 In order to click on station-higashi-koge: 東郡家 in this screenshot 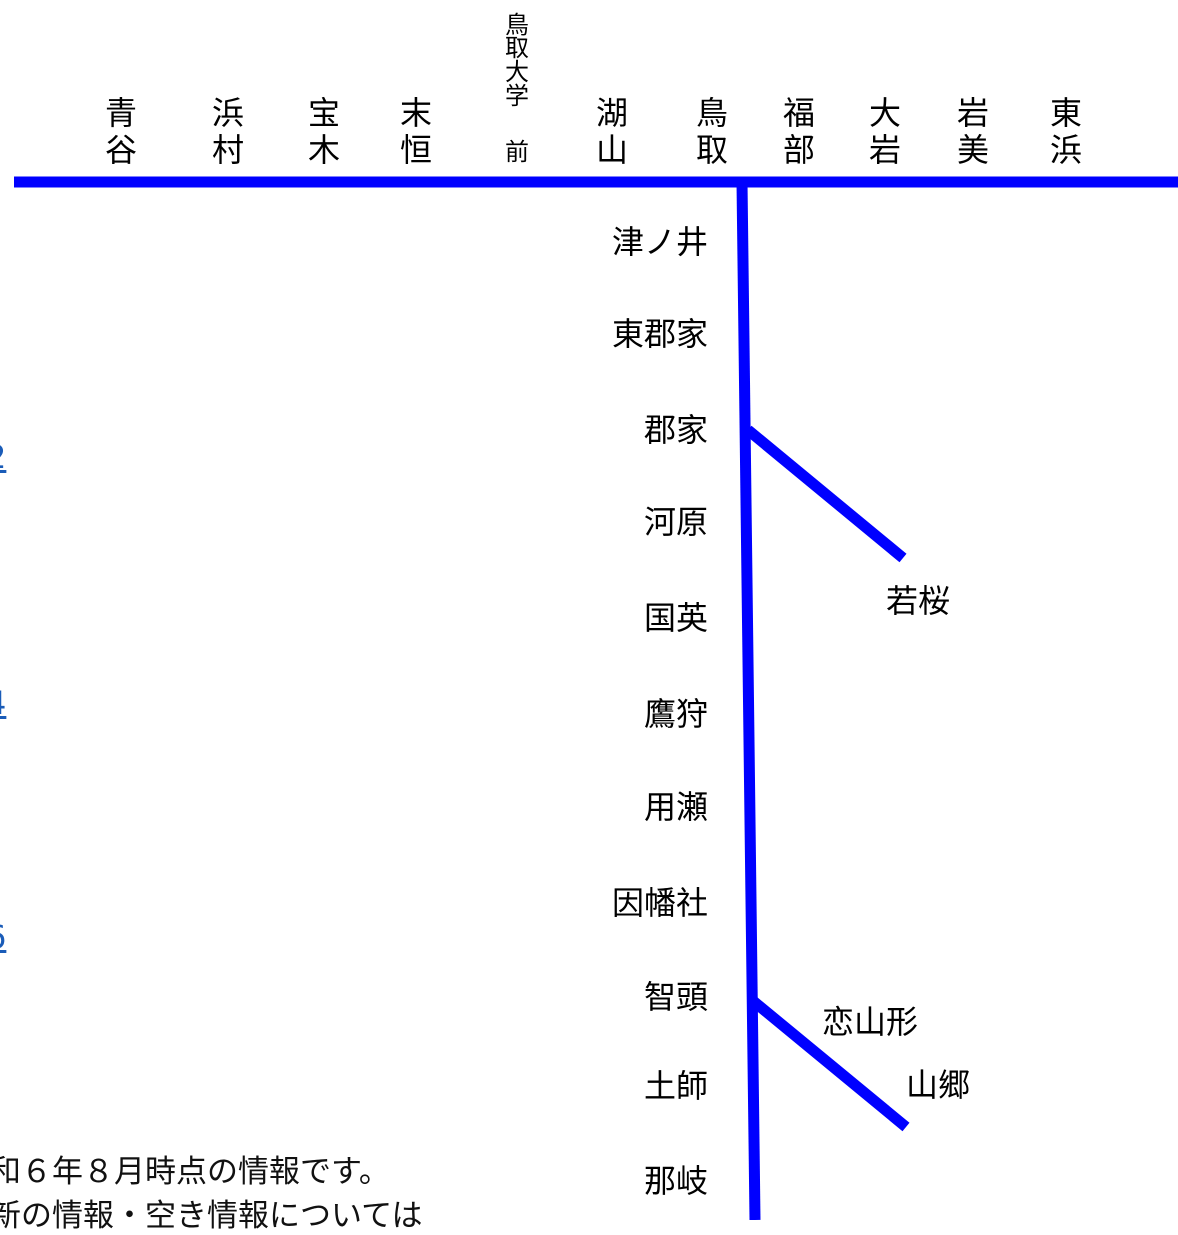, I will do `click(660, 334)`.